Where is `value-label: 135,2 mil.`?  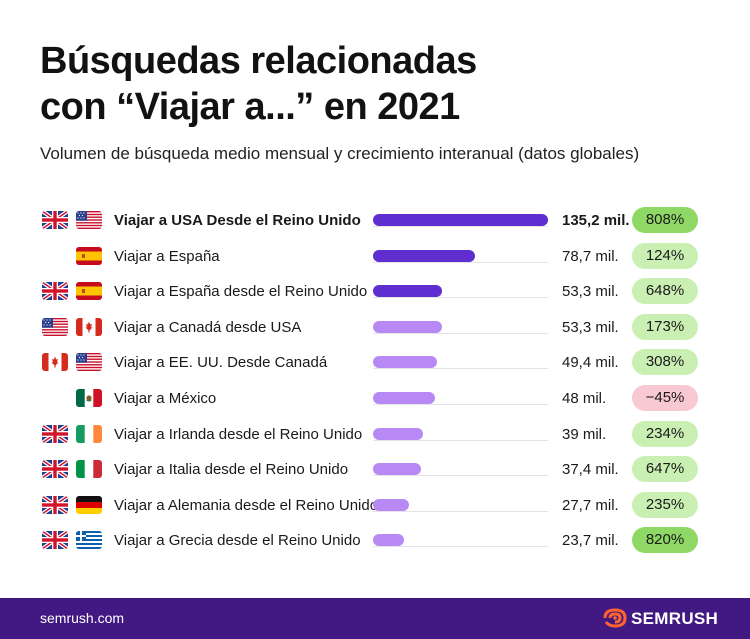 value-label: 135,2 mil. is located at coordinates (596, 220).